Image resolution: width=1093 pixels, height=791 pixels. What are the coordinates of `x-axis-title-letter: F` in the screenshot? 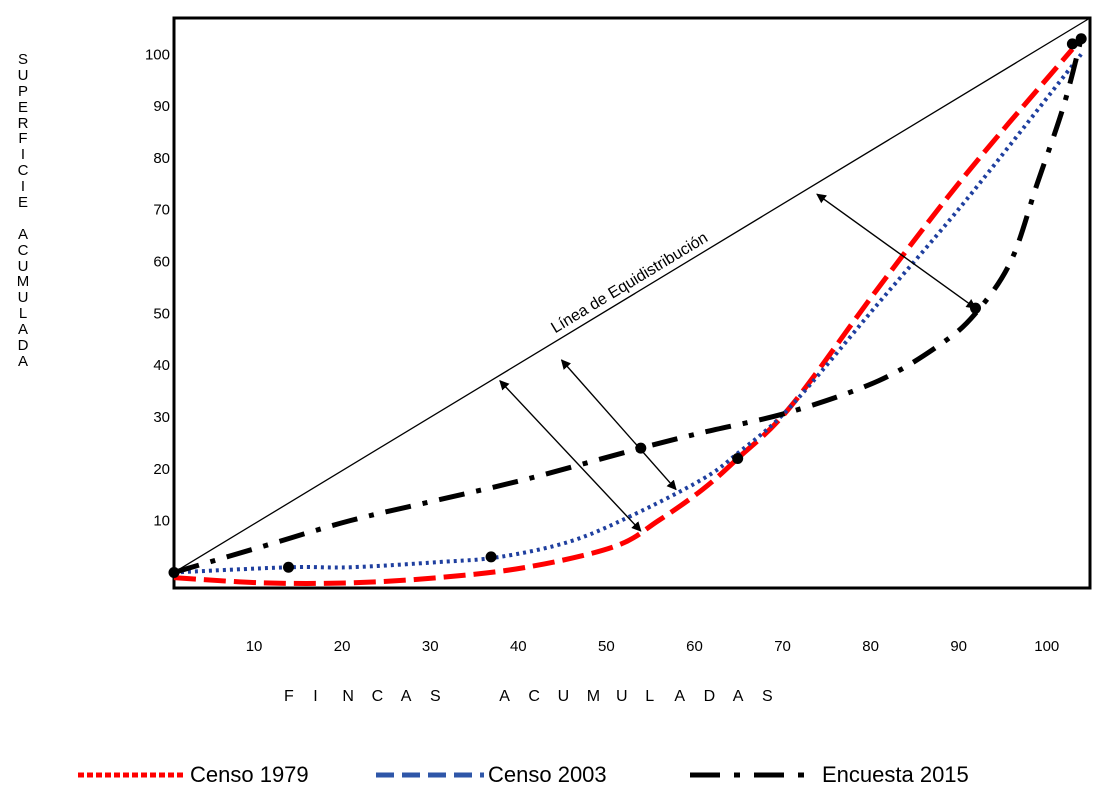 It's located at (289, 696).